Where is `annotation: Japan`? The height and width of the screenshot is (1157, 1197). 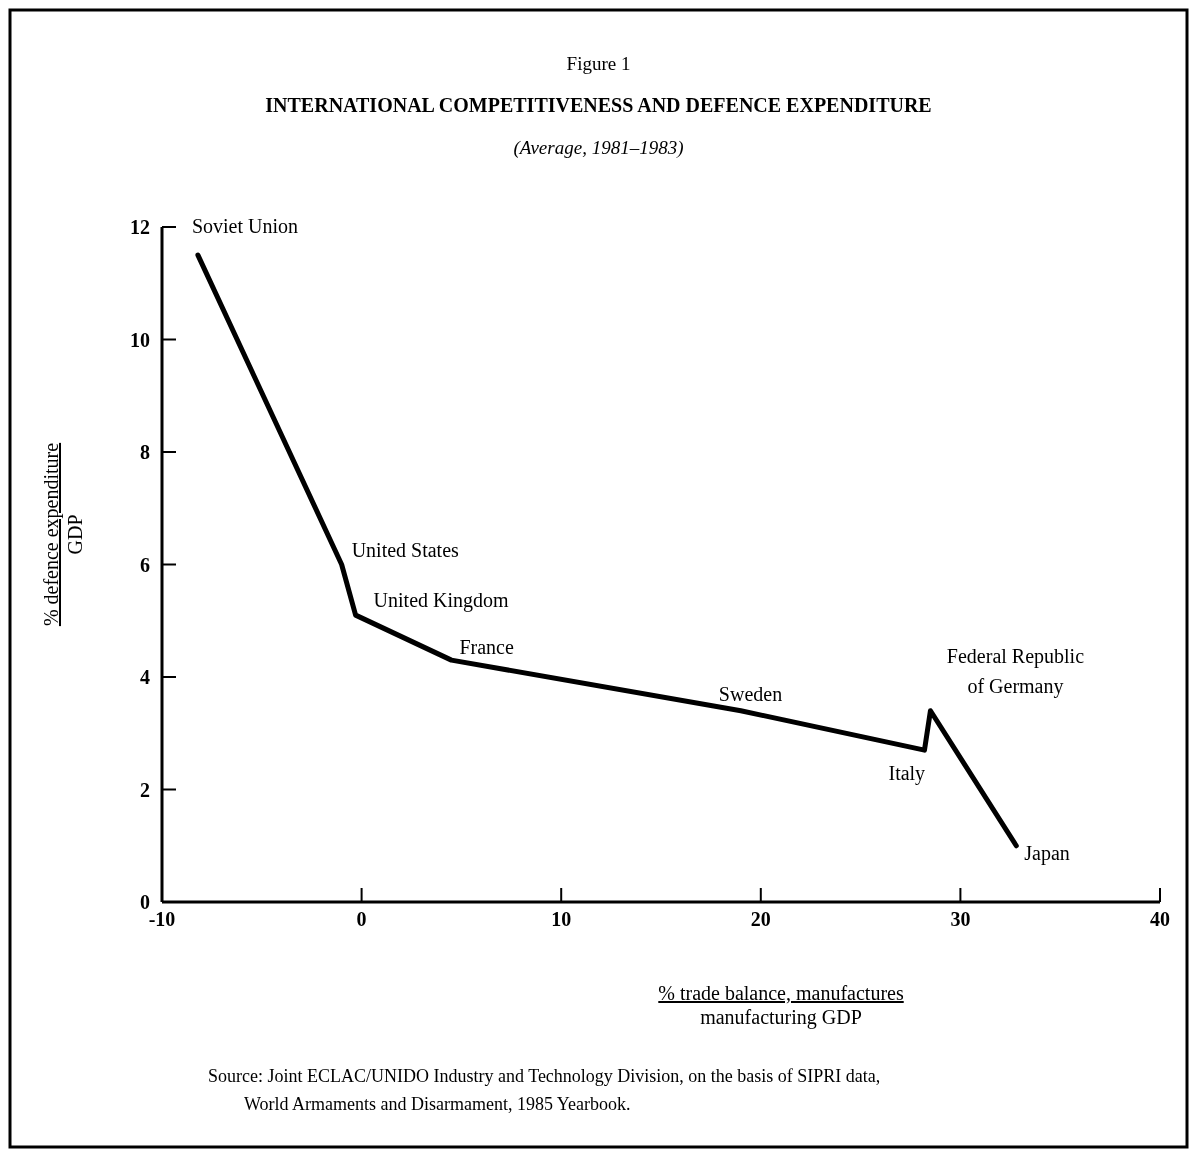
annotation: Japan is located at coordinates (1047, 853).